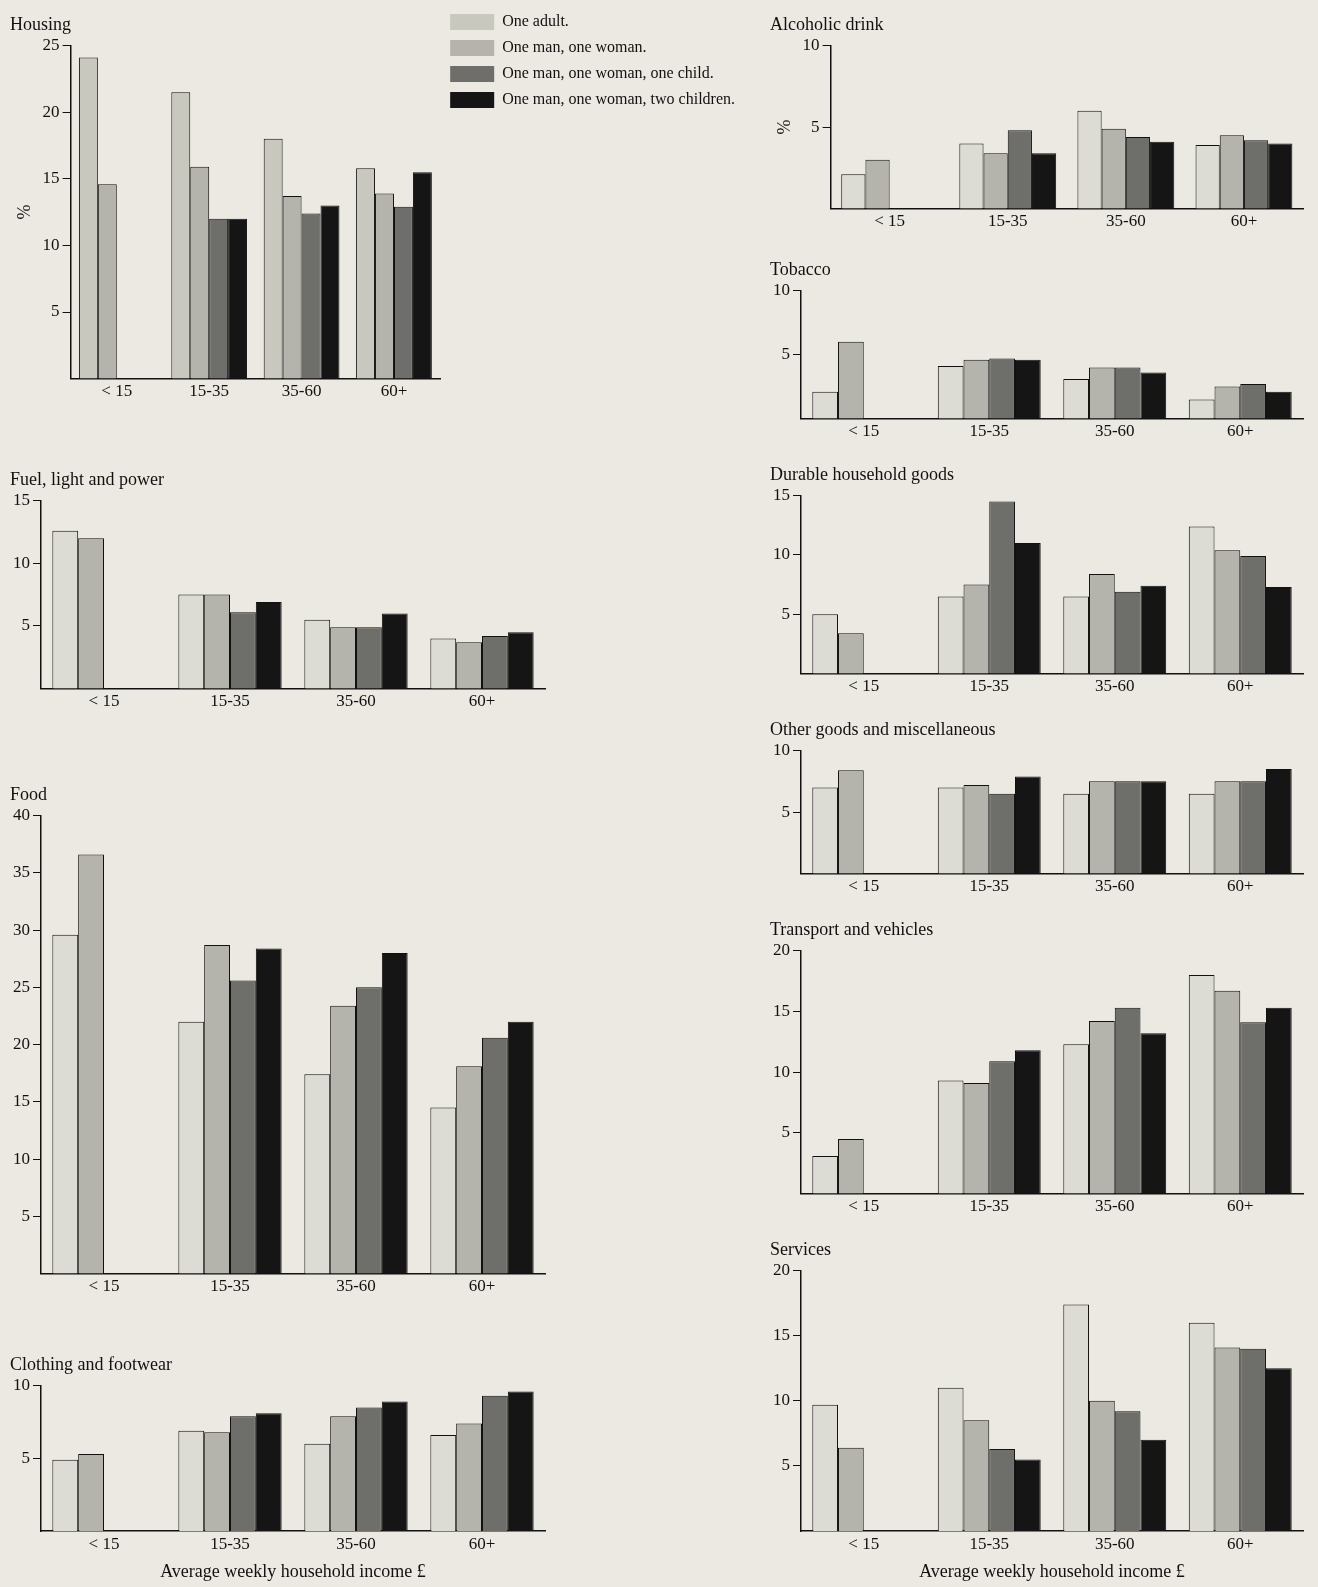  I want to click on legend-label: One man, one woman, one child., so click(608, 73).